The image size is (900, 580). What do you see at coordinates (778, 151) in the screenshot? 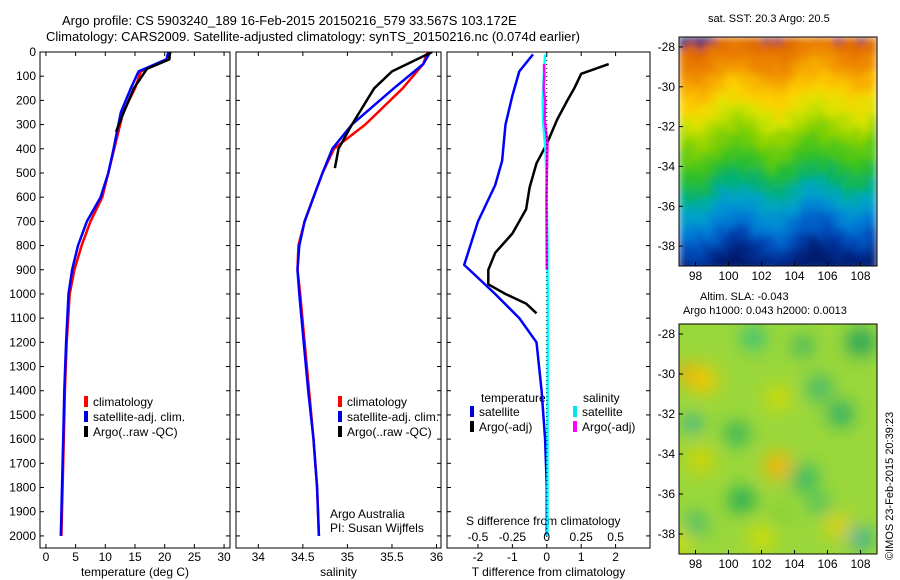
I see `sst-map-frame` at bounding box center [778, 151].